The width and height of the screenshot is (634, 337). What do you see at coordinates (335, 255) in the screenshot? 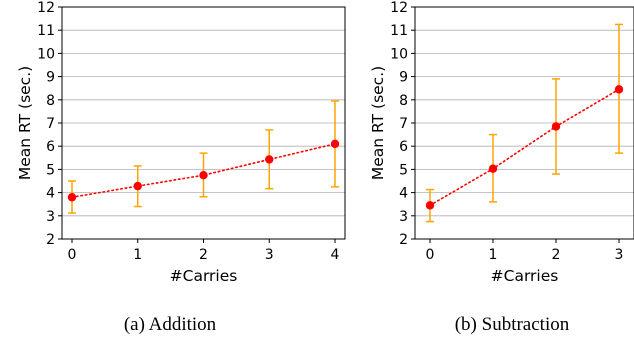
I see `x-tick-label: 4` at bounding box center [335, 255].